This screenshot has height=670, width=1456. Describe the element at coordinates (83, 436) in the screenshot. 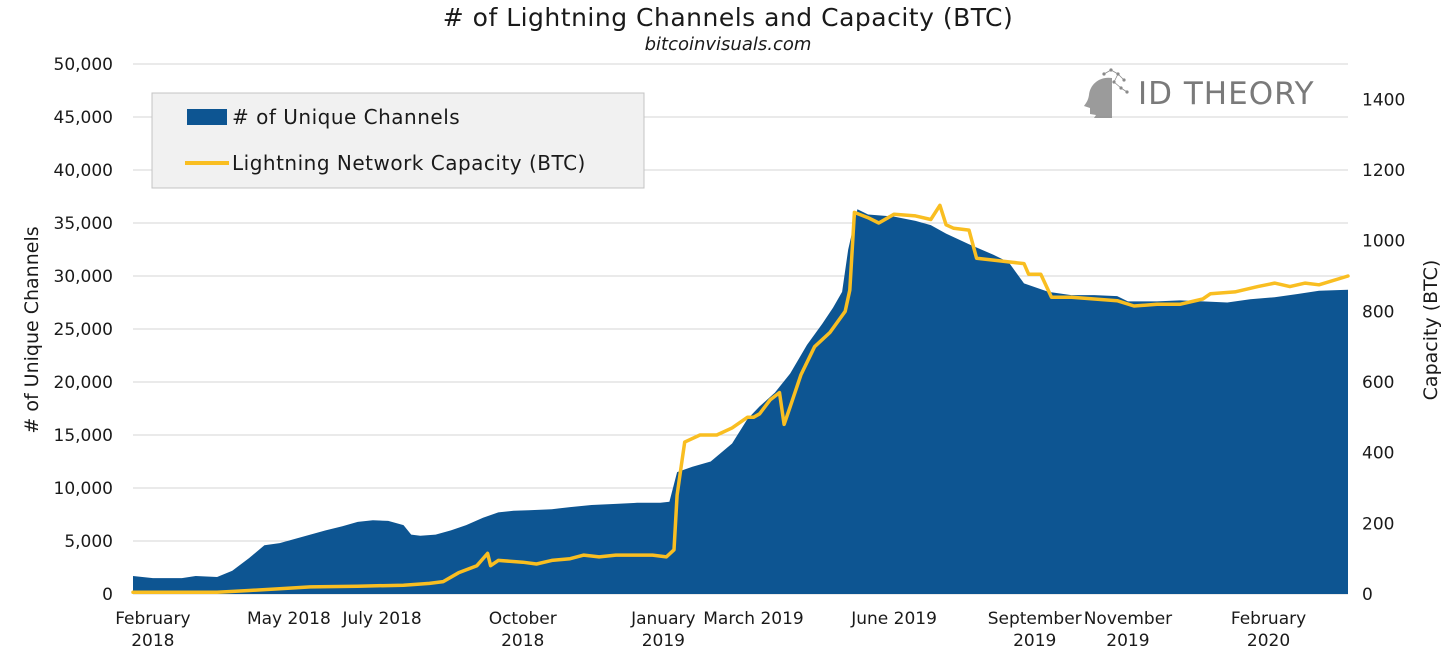

I see `y-tick-label: 15,000` at that location.